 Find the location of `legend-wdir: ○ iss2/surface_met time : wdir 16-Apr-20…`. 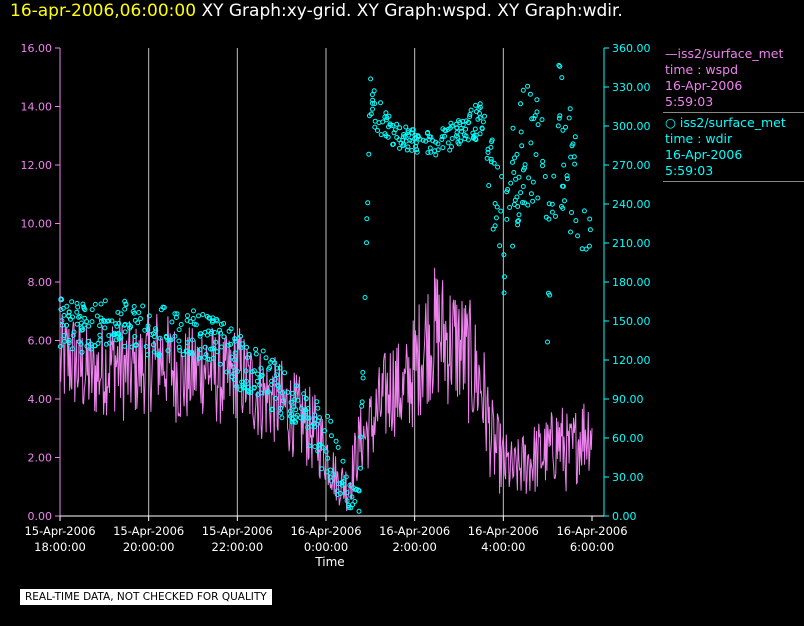

legend-wdir: ○ iss2/surface_met time : wdir 16-Apr-20… is located at coordinates (733, 147).